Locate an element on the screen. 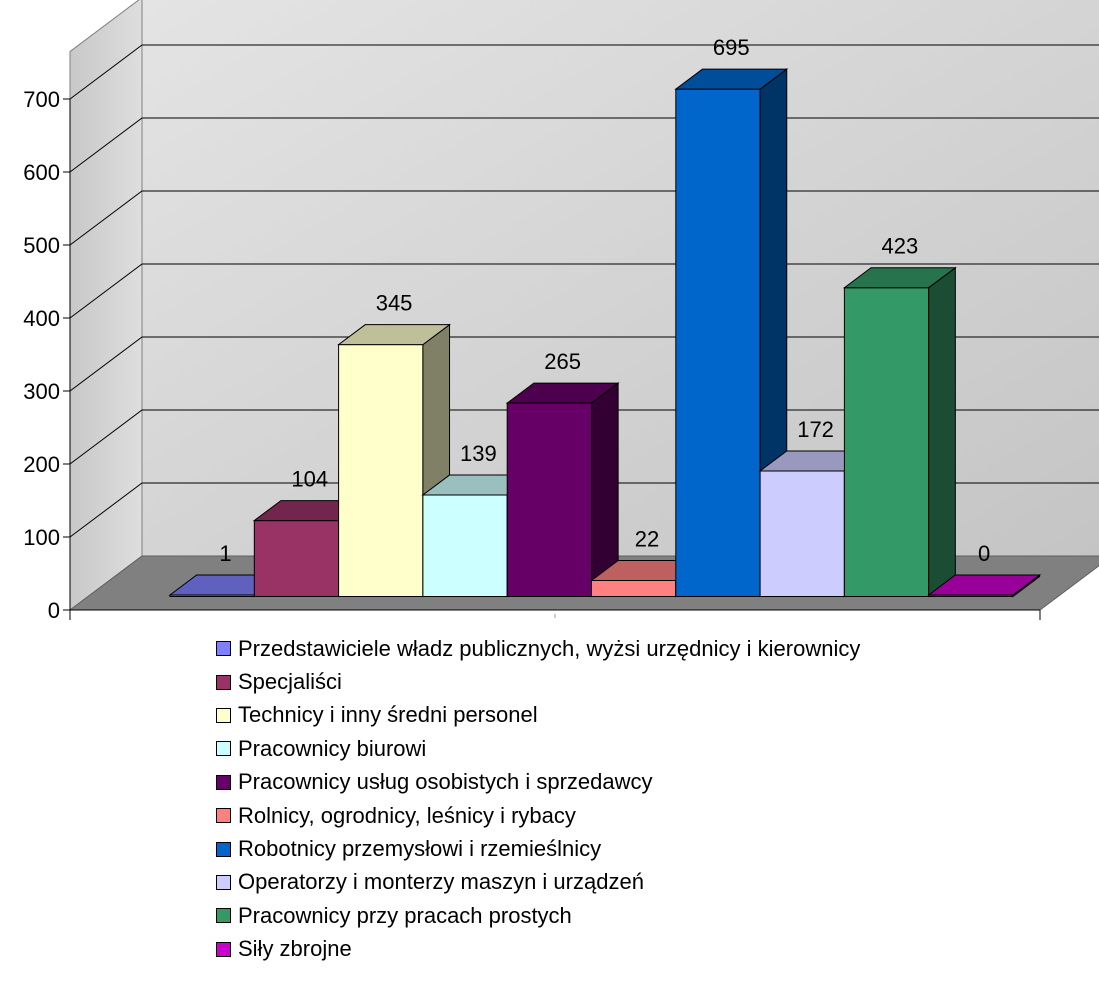 The width and height of the screenshot is (1099, 985). data-label: 172 is located at coordinates (815, 429).